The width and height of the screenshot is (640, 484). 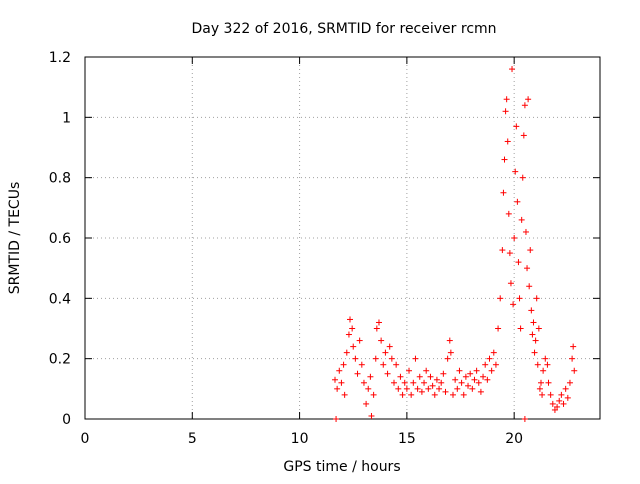 I want to click on x-tick-label: 15, so click(x=407, y=439).